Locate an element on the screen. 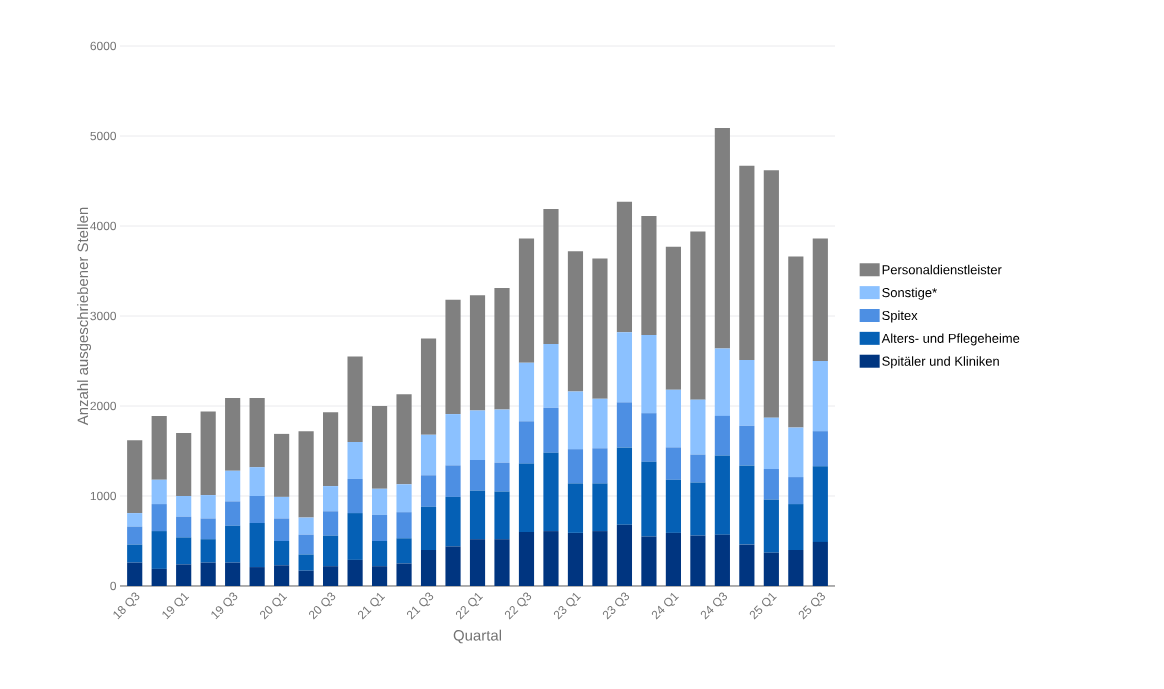  y-tick-label: 1000 is located at coordinates (103, 496).